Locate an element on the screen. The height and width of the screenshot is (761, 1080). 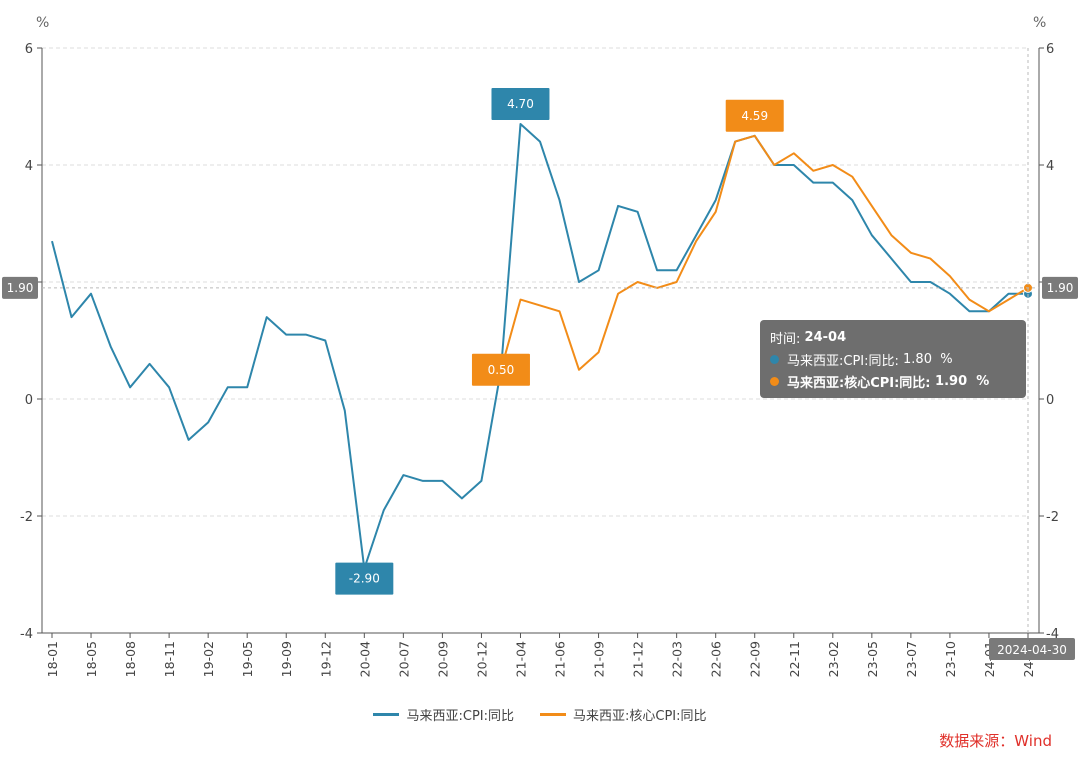
crosshair-label-left: 1.90 is located at coordinates (20, 287).